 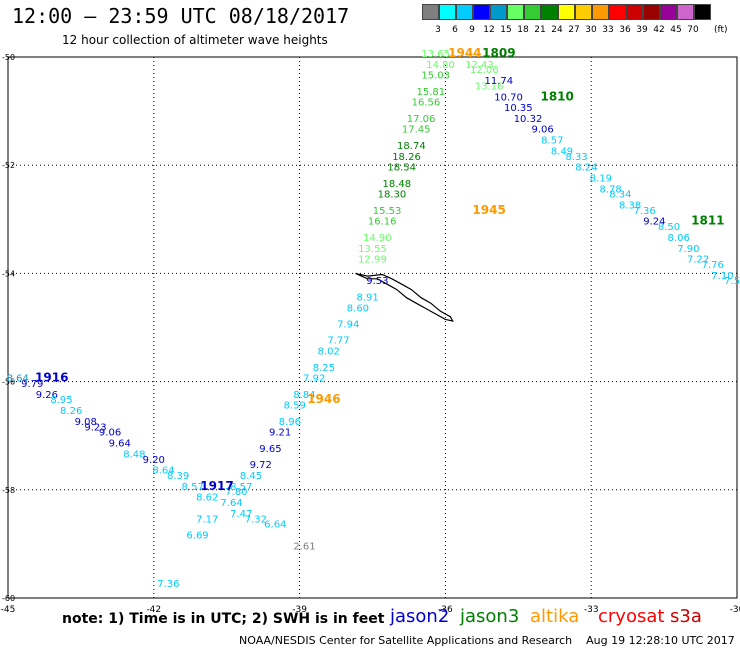 I want to click on scale-label: 12, so click(x=489, y=30).